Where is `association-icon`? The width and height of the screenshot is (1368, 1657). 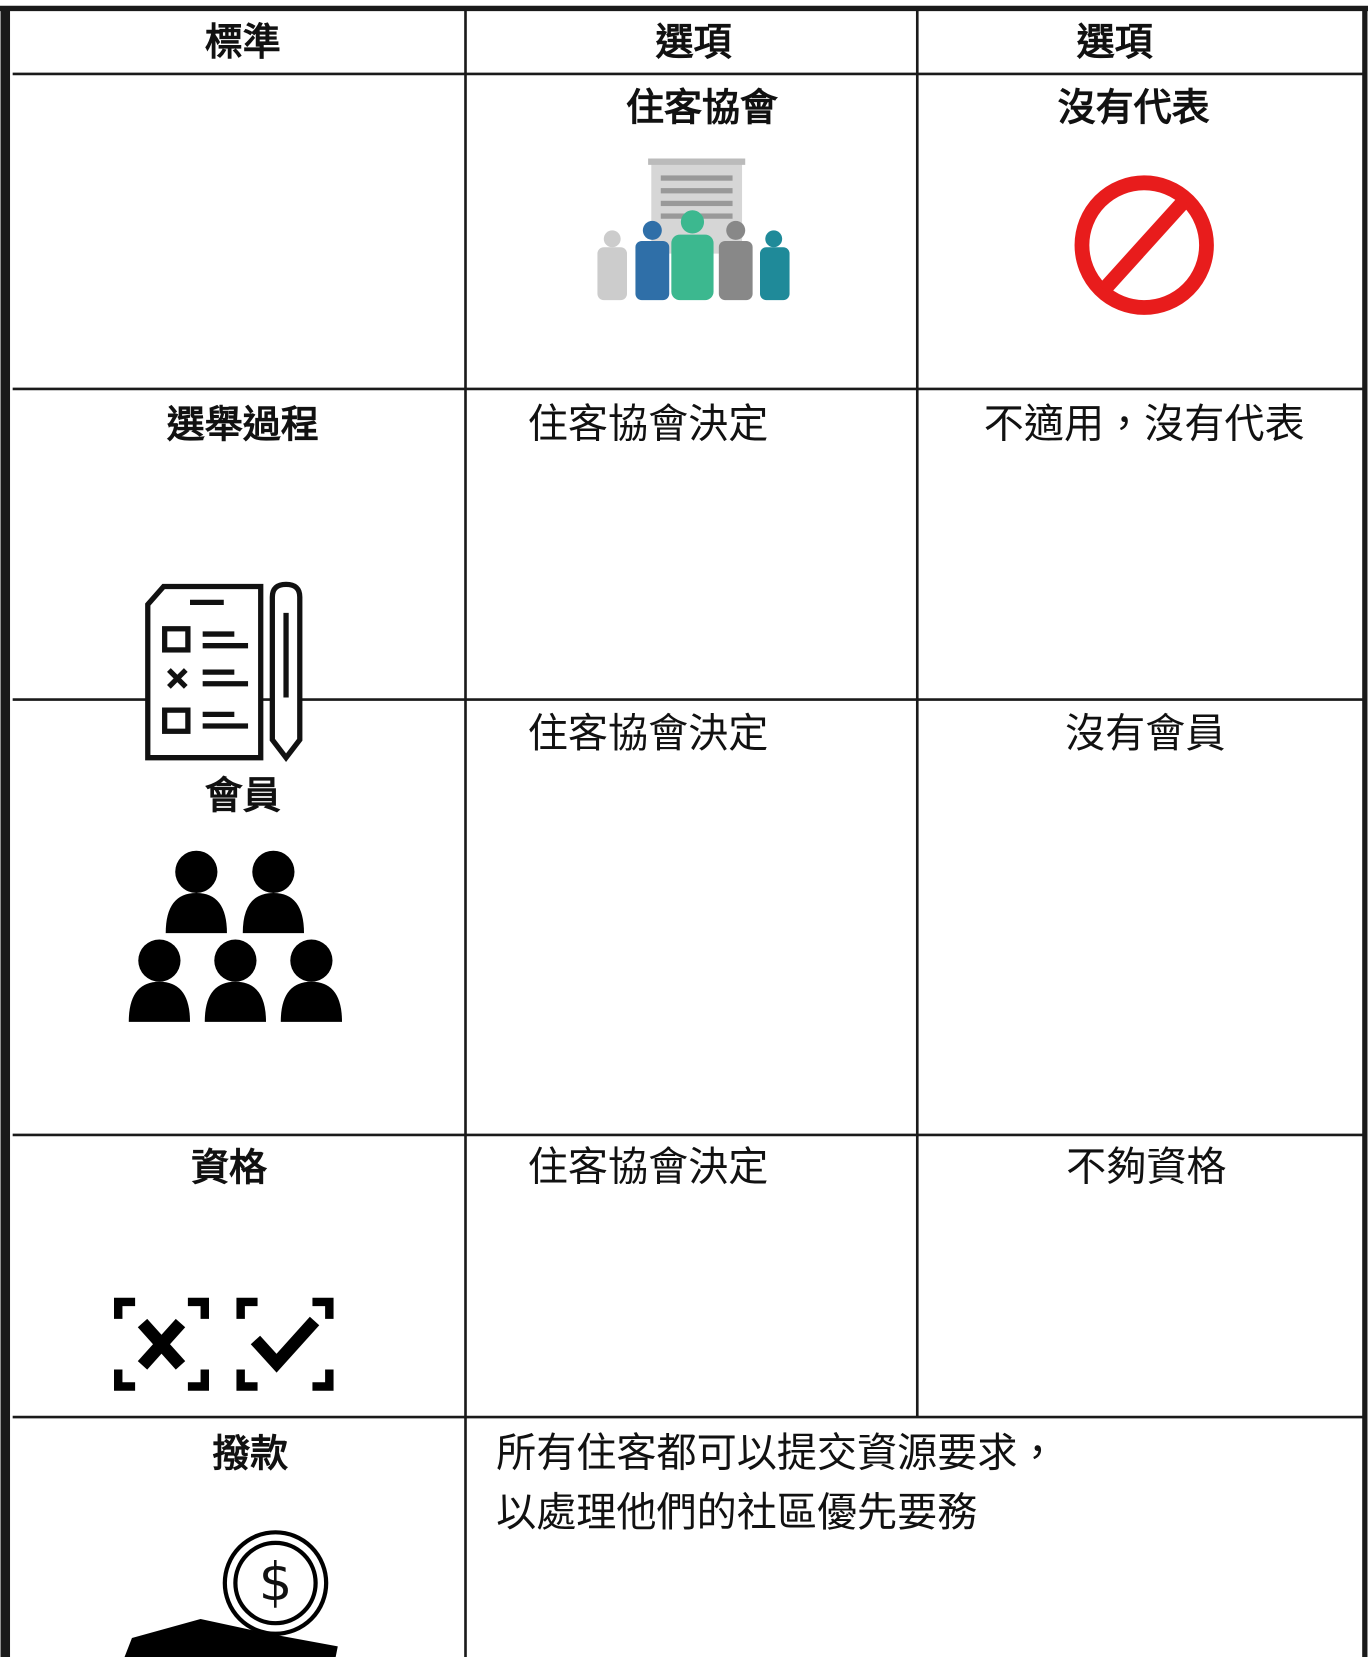
association-icon is located at coordinates (693, 229).